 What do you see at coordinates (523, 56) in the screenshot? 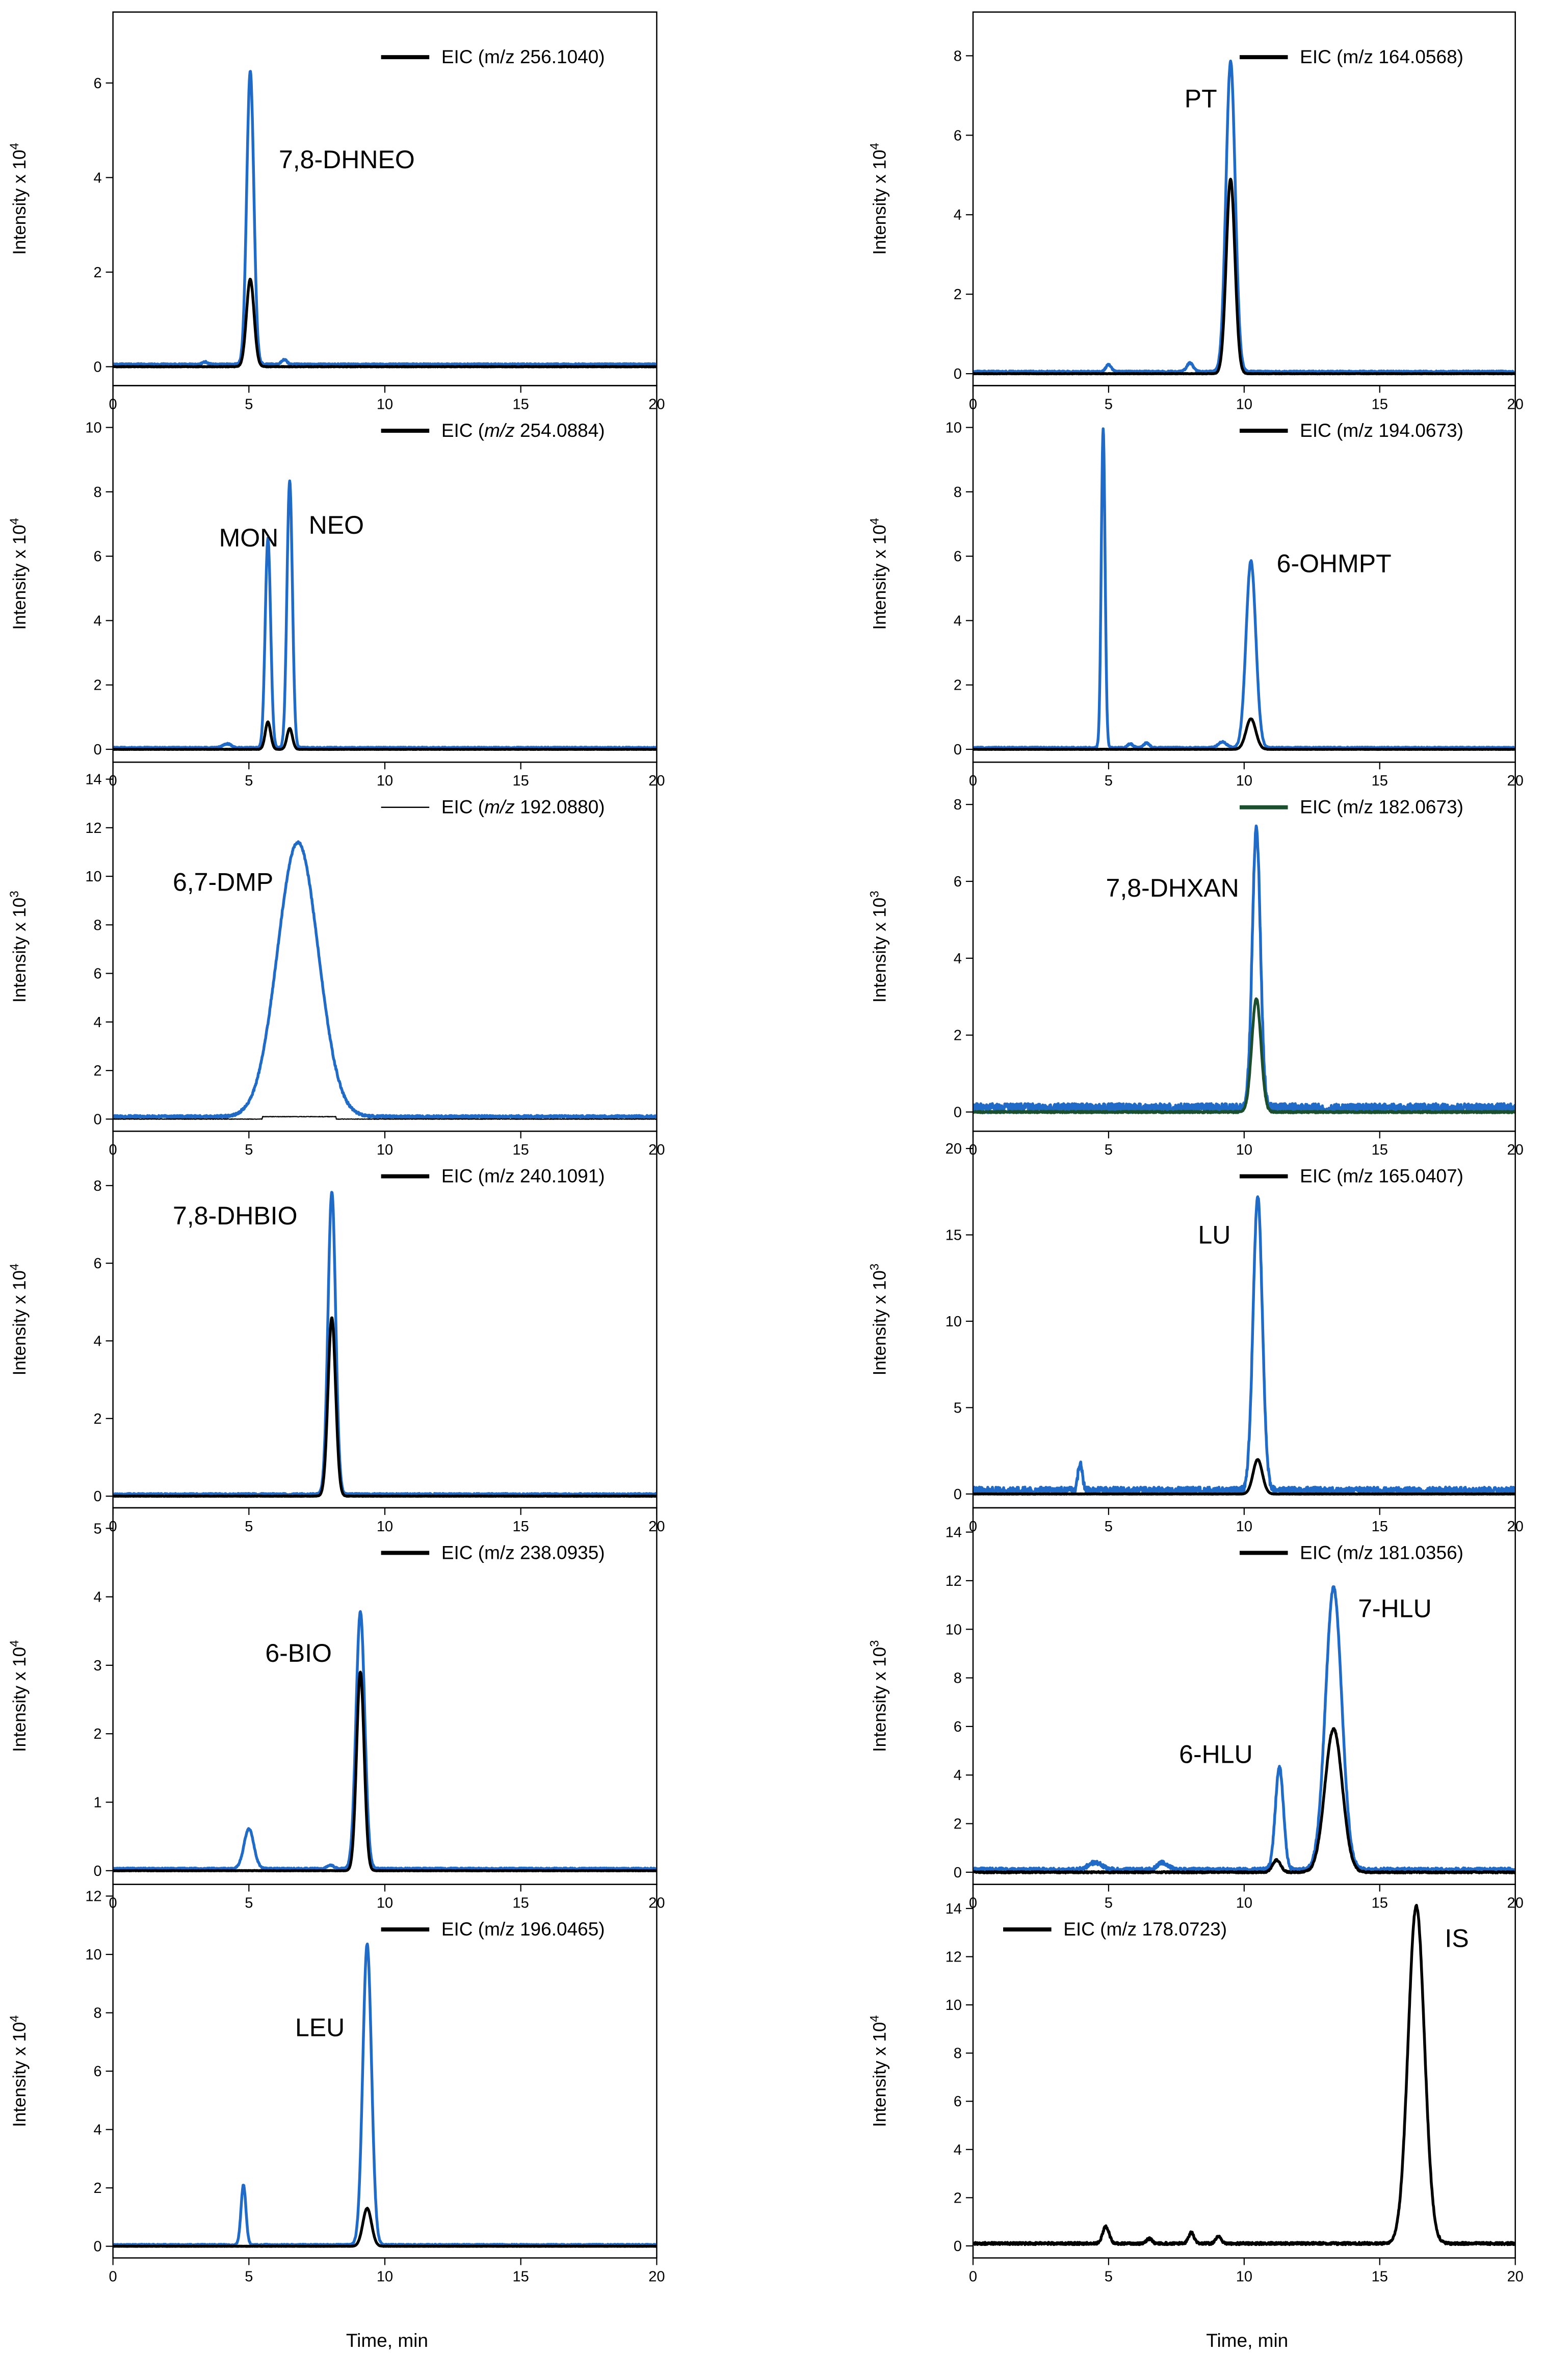
I see `legend-label: EIC (m/z 256.1040)` at bounding box center [523, 56].